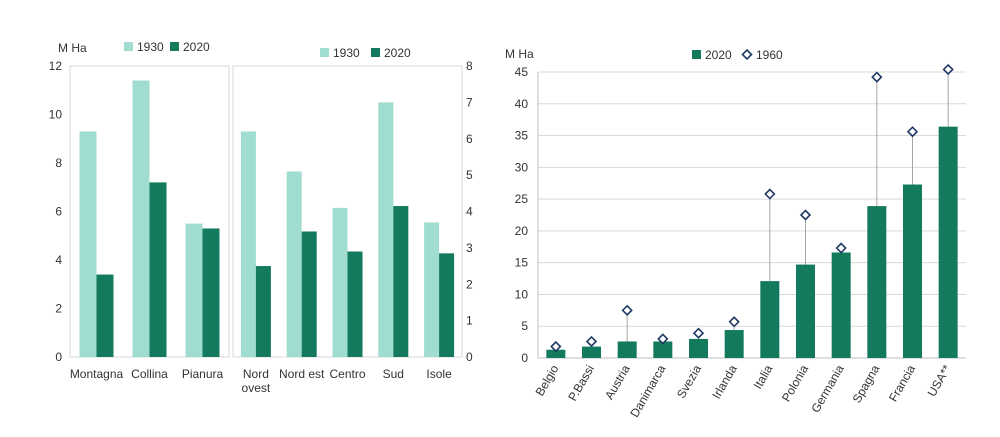  Describe the element at coordinates (469, 248) in the screenshot. I see `y-tick-label: 3` at that location.